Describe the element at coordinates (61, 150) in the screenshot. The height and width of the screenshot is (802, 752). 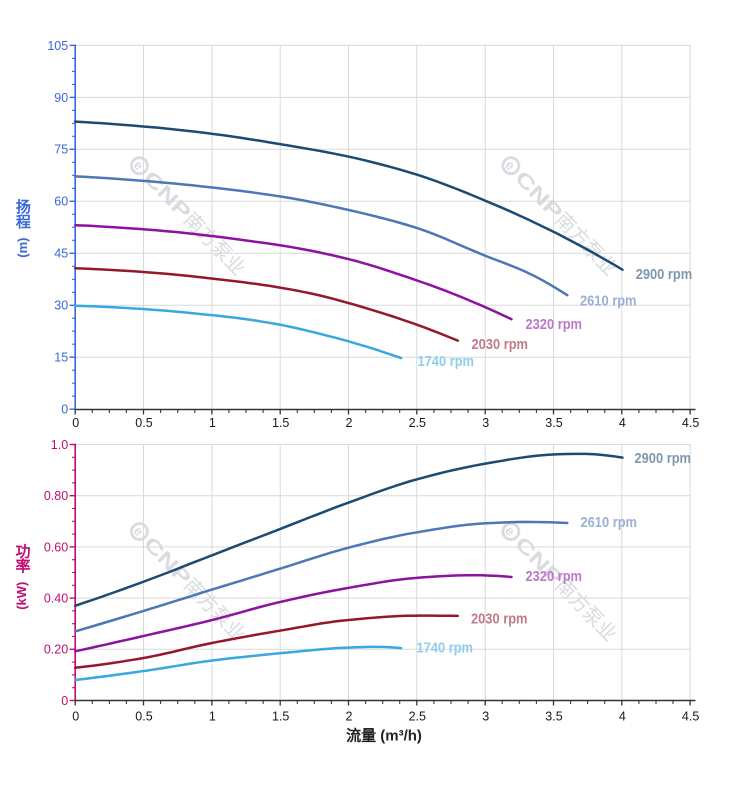
I see `svg-text: 75` at that location.